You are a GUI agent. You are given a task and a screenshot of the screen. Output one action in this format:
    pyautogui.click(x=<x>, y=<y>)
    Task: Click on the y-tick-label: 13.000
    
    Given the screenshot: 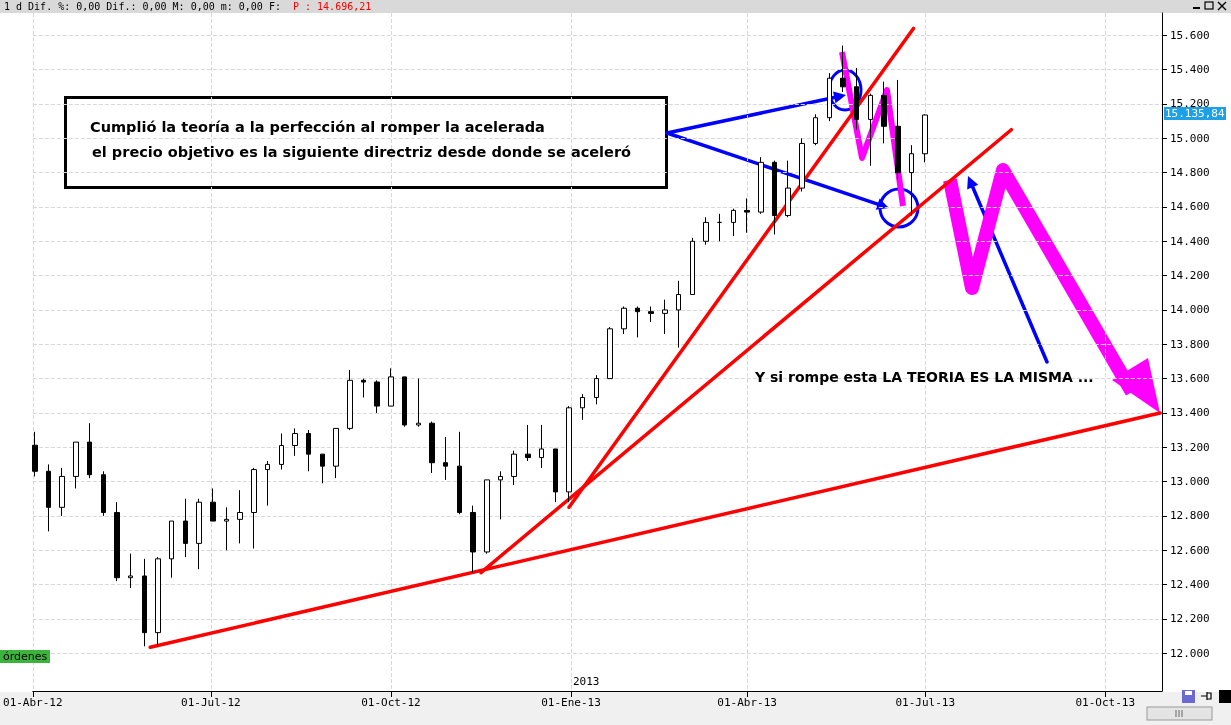 What is the action you would take?
    pyautogui.click(x=1190, y=482)
    